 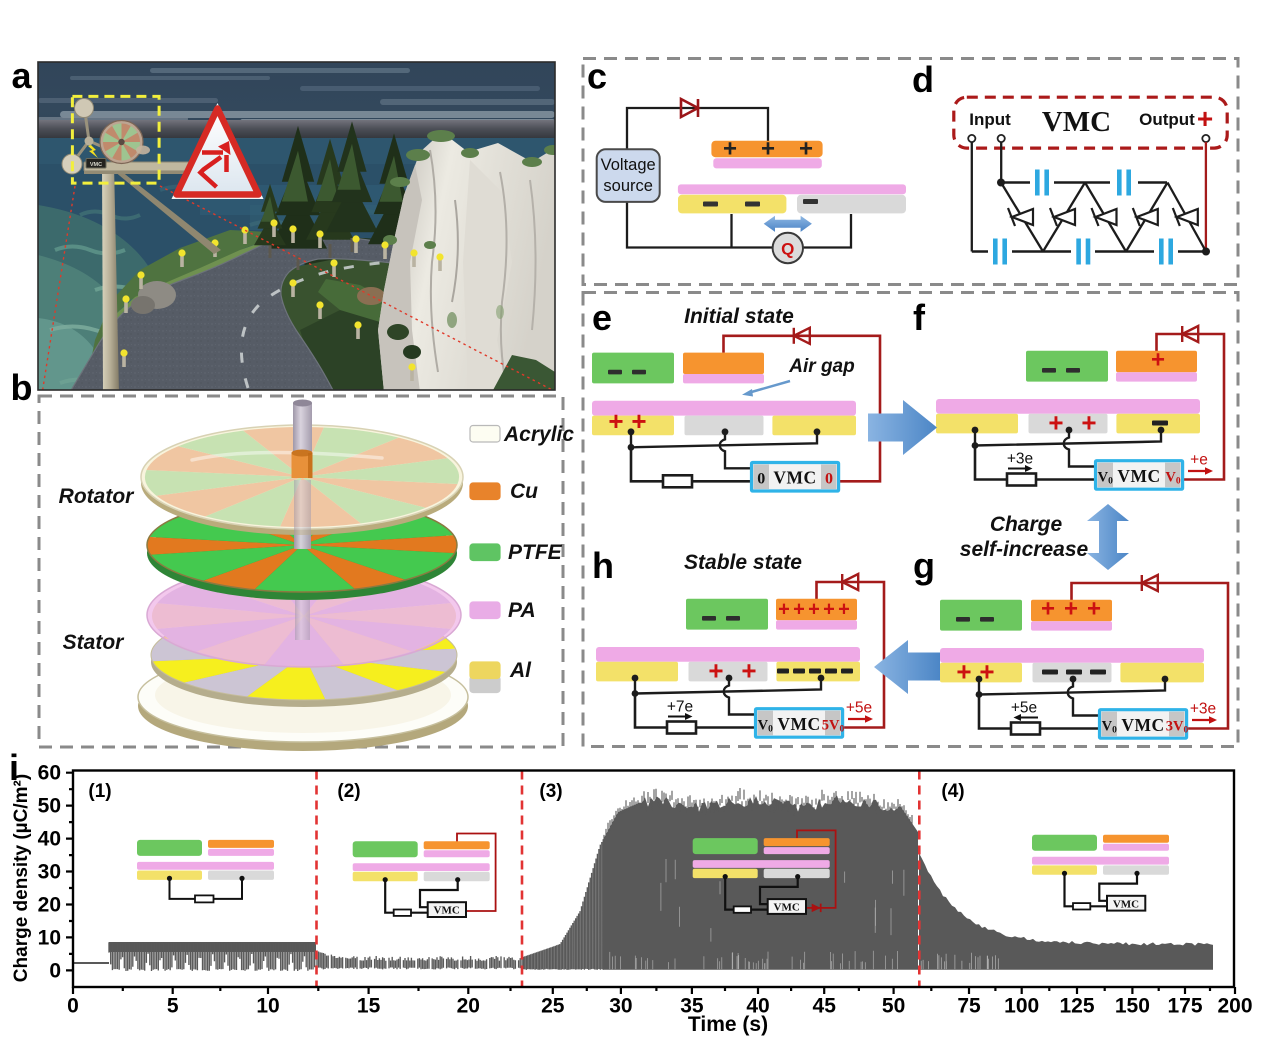 I want to click on svg-text: h, so click(x=603, y=565).